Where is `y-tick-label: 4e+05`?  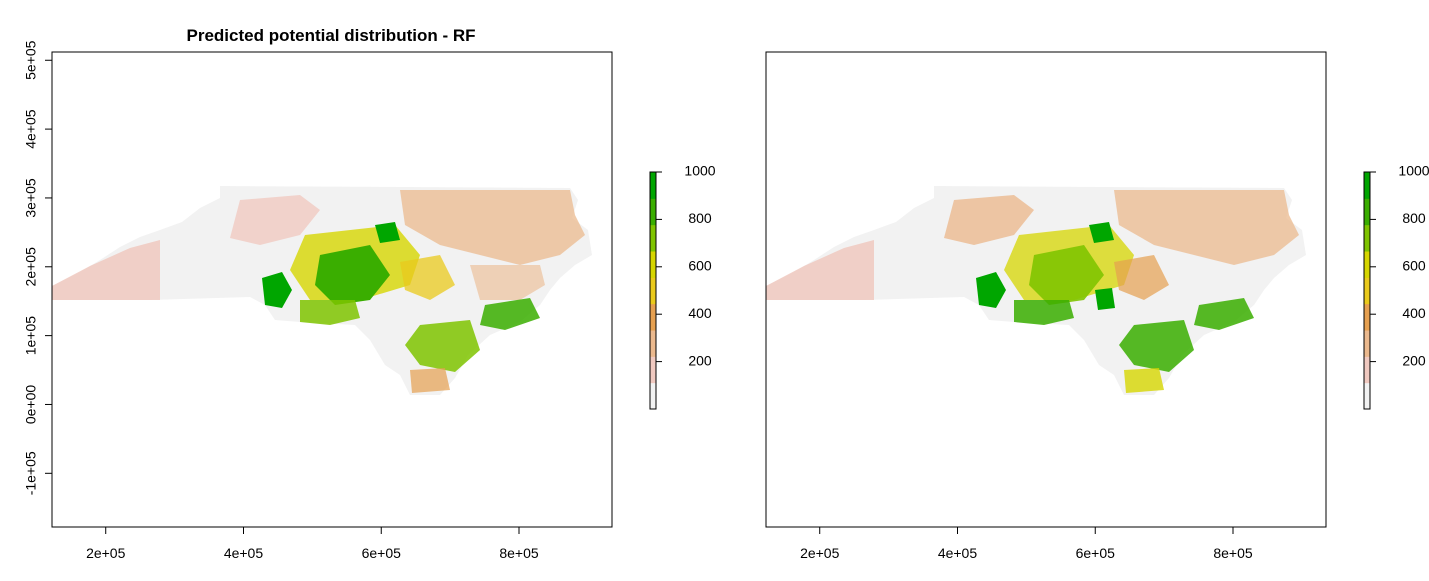
y-tick-label: 4e+05 is located at coordinates (31, 129).